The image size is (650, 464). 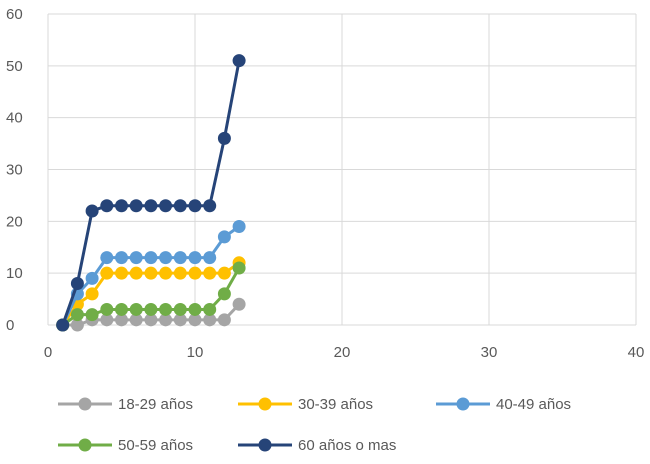 I want to click on legend-item: 50-59 años, so click(x=125, y=445).